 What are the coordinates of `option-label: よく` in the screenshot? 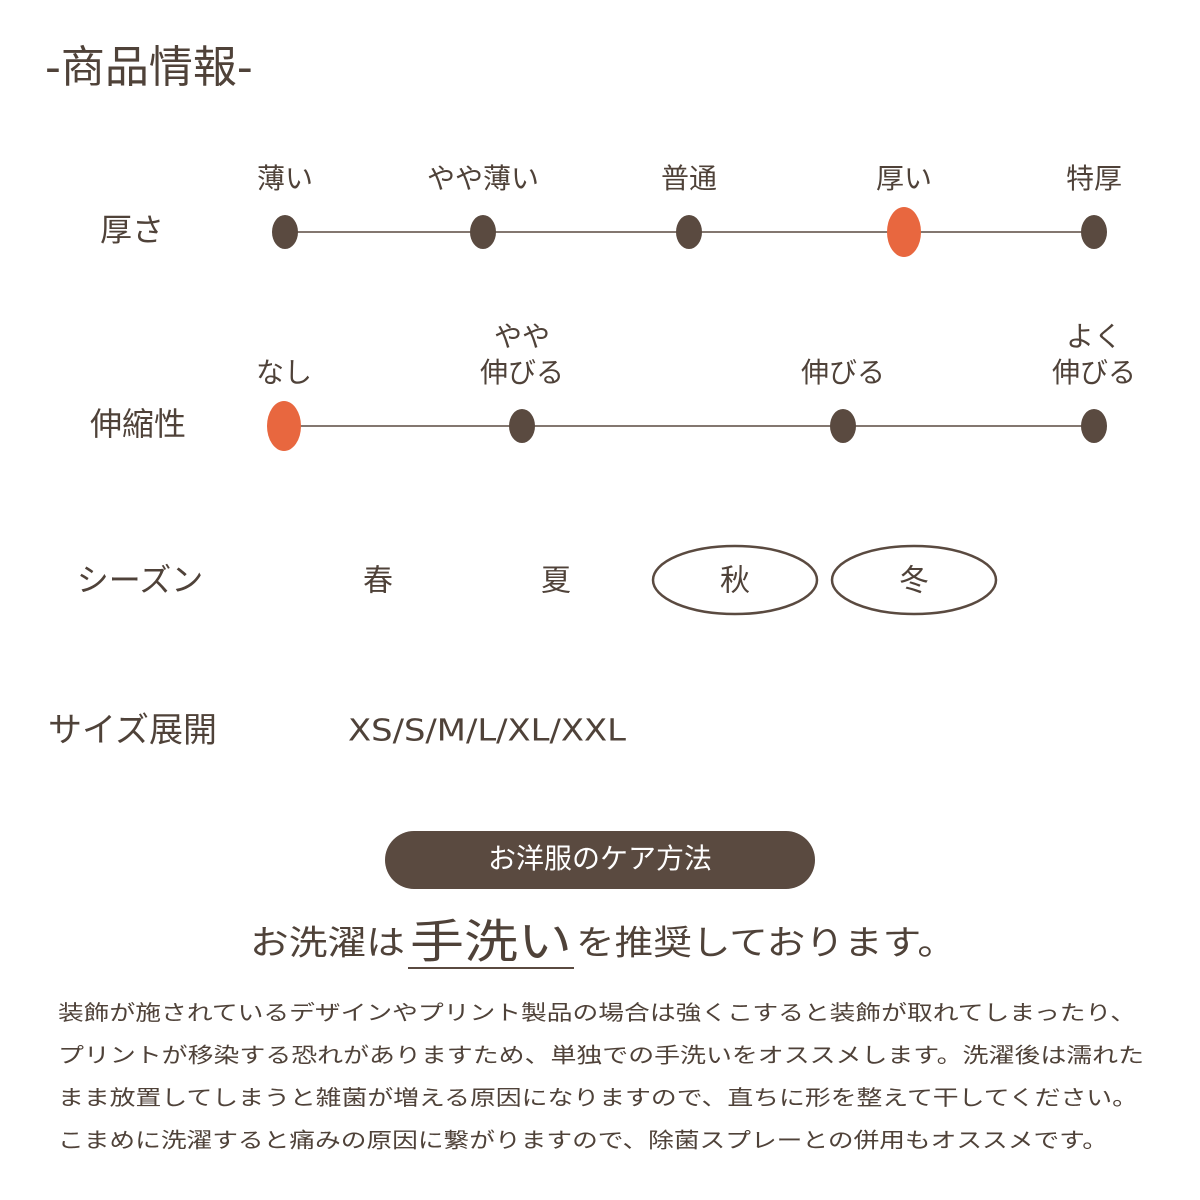 It's located at (1094, 336).